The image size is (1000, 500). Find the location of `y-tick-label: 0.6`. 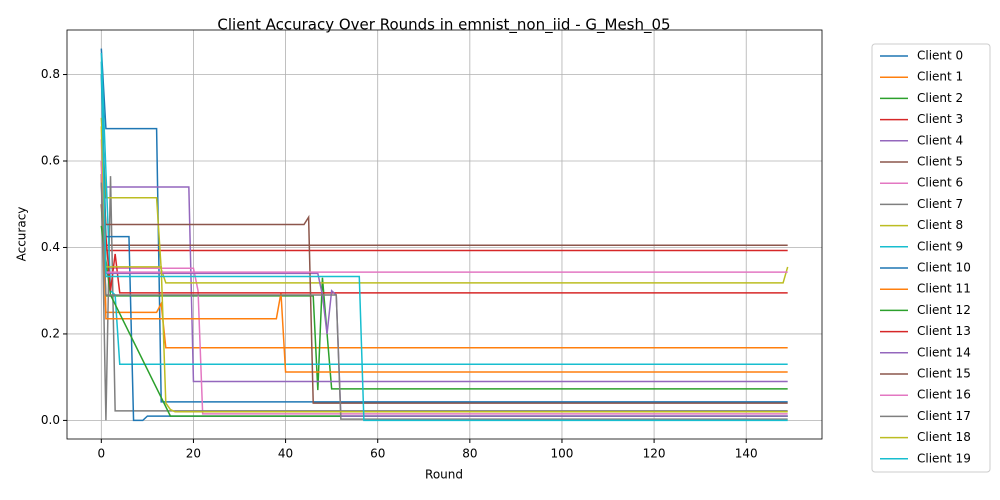

y-tick-label: 0.6 is located at coordinates (50, 161).